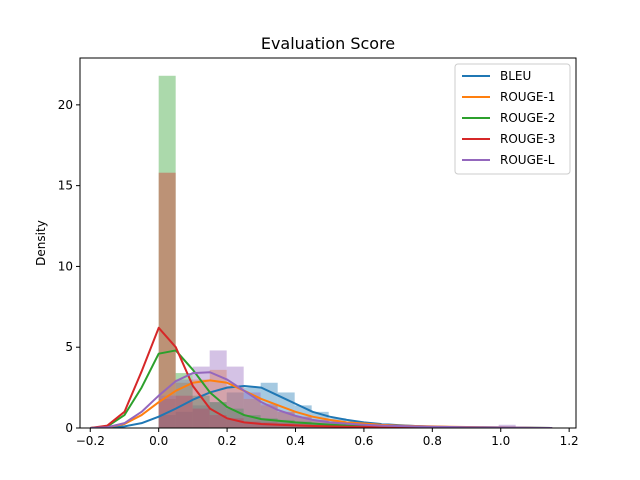 The image size is (640, 480). I want to click on x-tick-label: −0.2, so click(90, 441).